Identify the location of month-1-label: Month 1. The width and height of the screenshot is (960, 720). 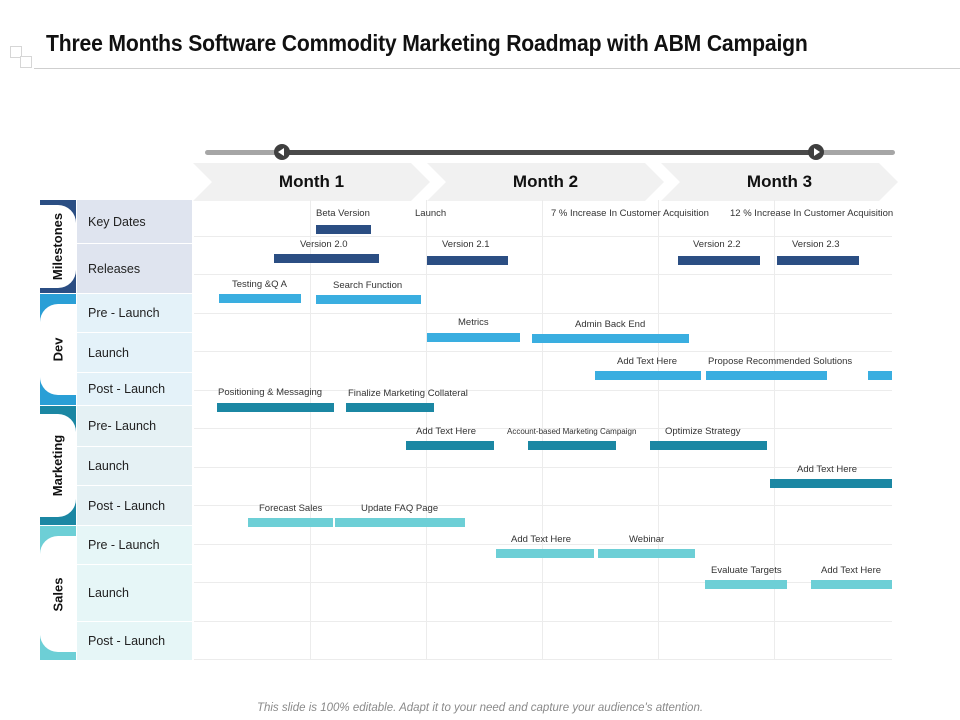
(311, 181).